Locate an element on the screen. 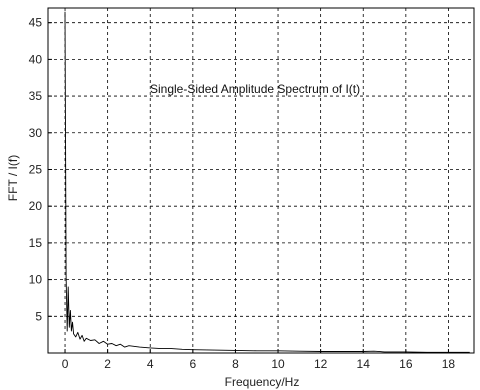  x-tick-label: 4 is located at coordinates (150, 364).